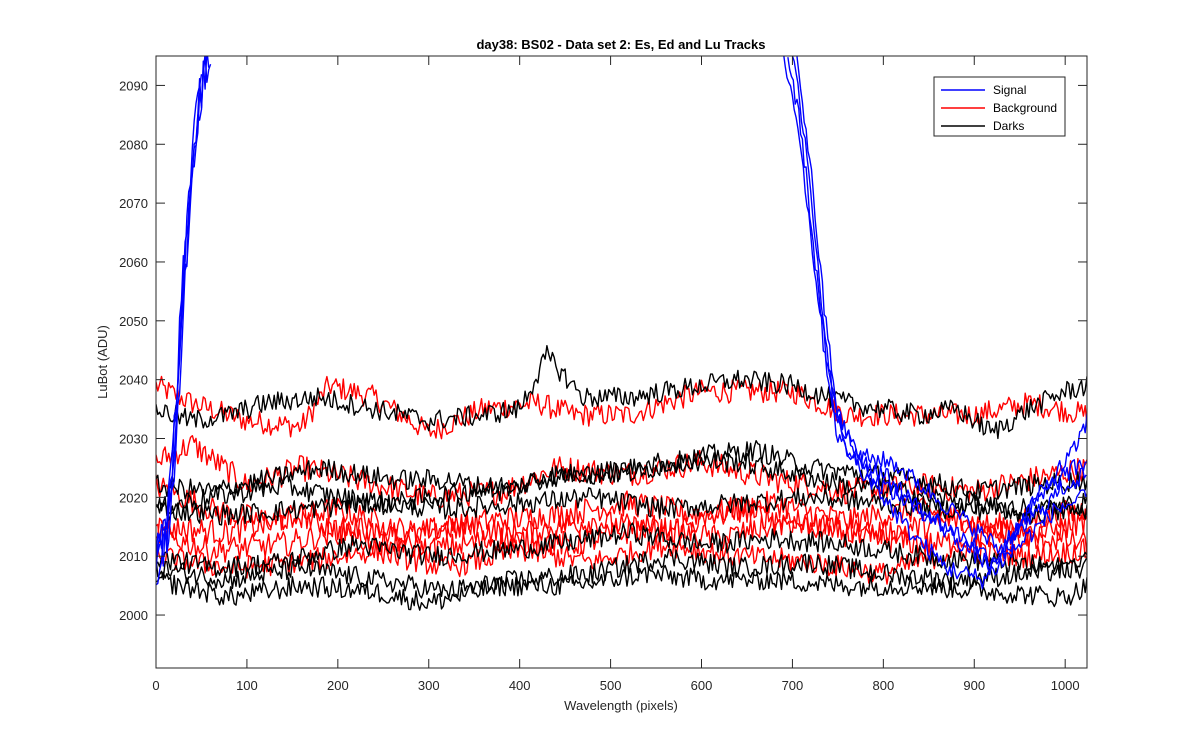 This screenshot has width=1200, height=750. I want to click on legend-label-signal: Signal, so click(1009, 90).